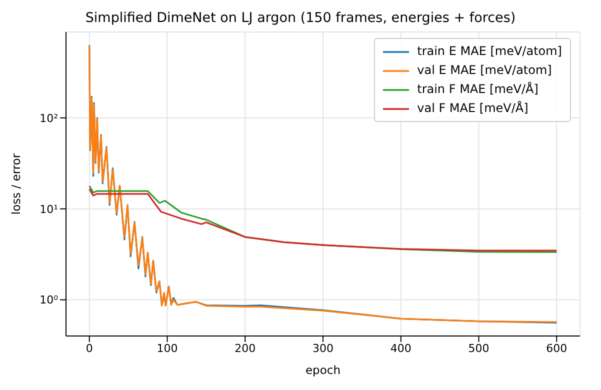  What do you see at coordinates (16, 184) in the screenshot?
I see `y-axis-title: loss / error` at bounding box center [16, 184].